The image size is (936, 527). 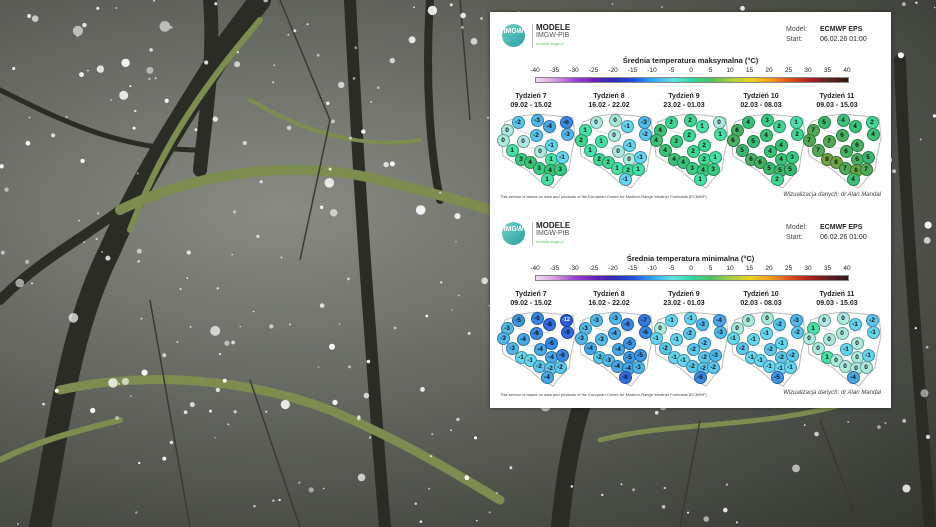 What do you see at coordinates (593, 268) in the screenshot?
I see `scale-tick: -25` at bounding box center [593, 268].